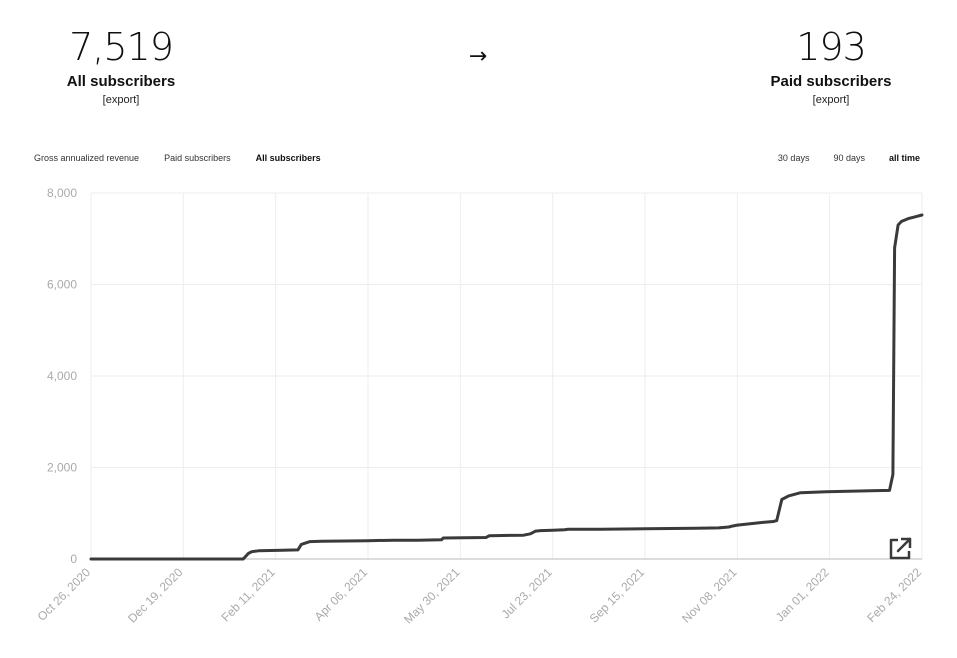 This screenshot has width=957, height=658. Describe the element at coordinates (121, 81) in the screenshot. I see `all-subscribers-label: All subscribers` at that location.